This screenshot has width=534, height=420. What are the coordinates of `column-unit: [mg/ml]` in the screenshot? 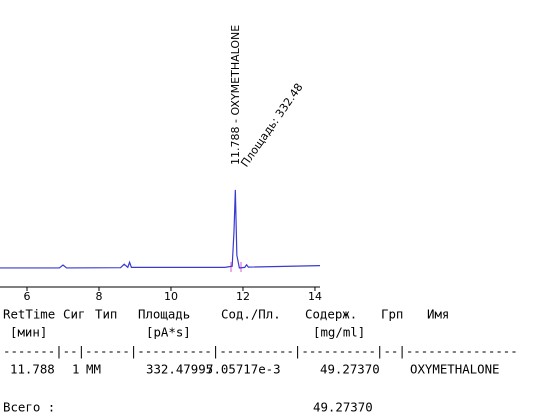 It's located at (339, 332).